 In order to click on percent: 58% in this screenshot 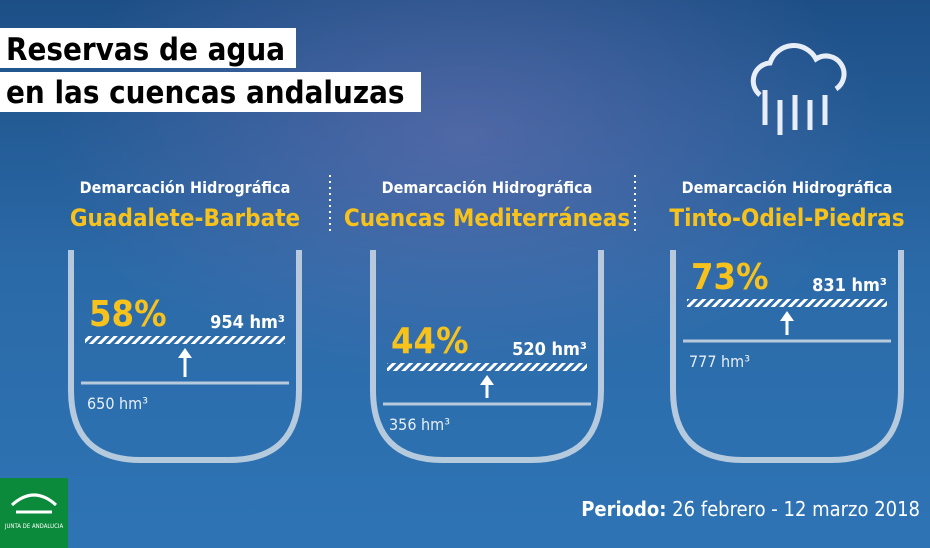, I will do `click(128, 314)`.